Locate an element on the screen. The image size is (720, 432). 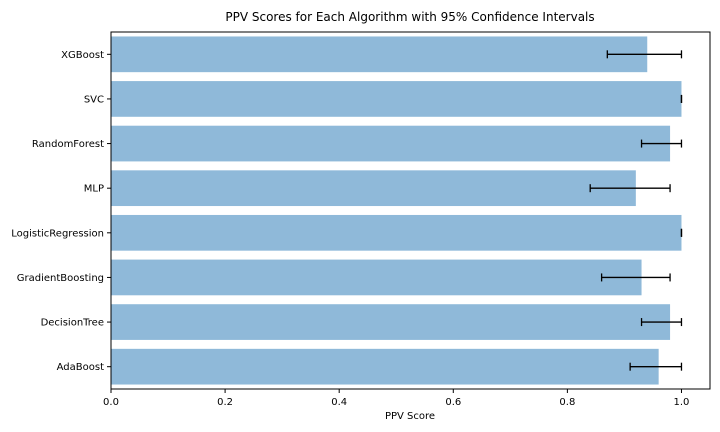
y-tick-label: AdaBoost is located at coordinates (80, 367).